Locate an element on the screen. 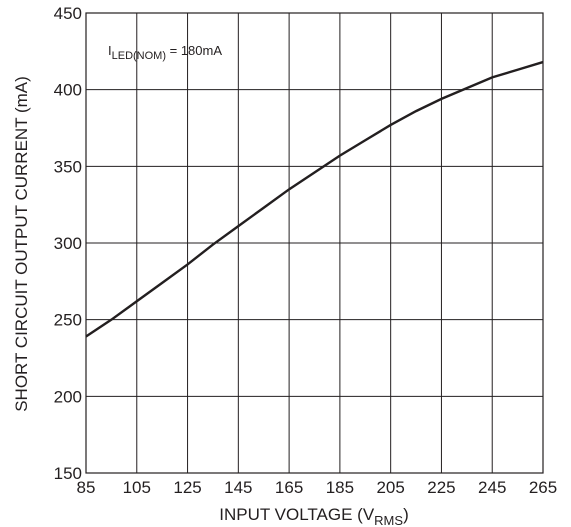 This screenshot has width=571, height=527. x-tick-label-8: 245 is located at coordinates (492, 487).